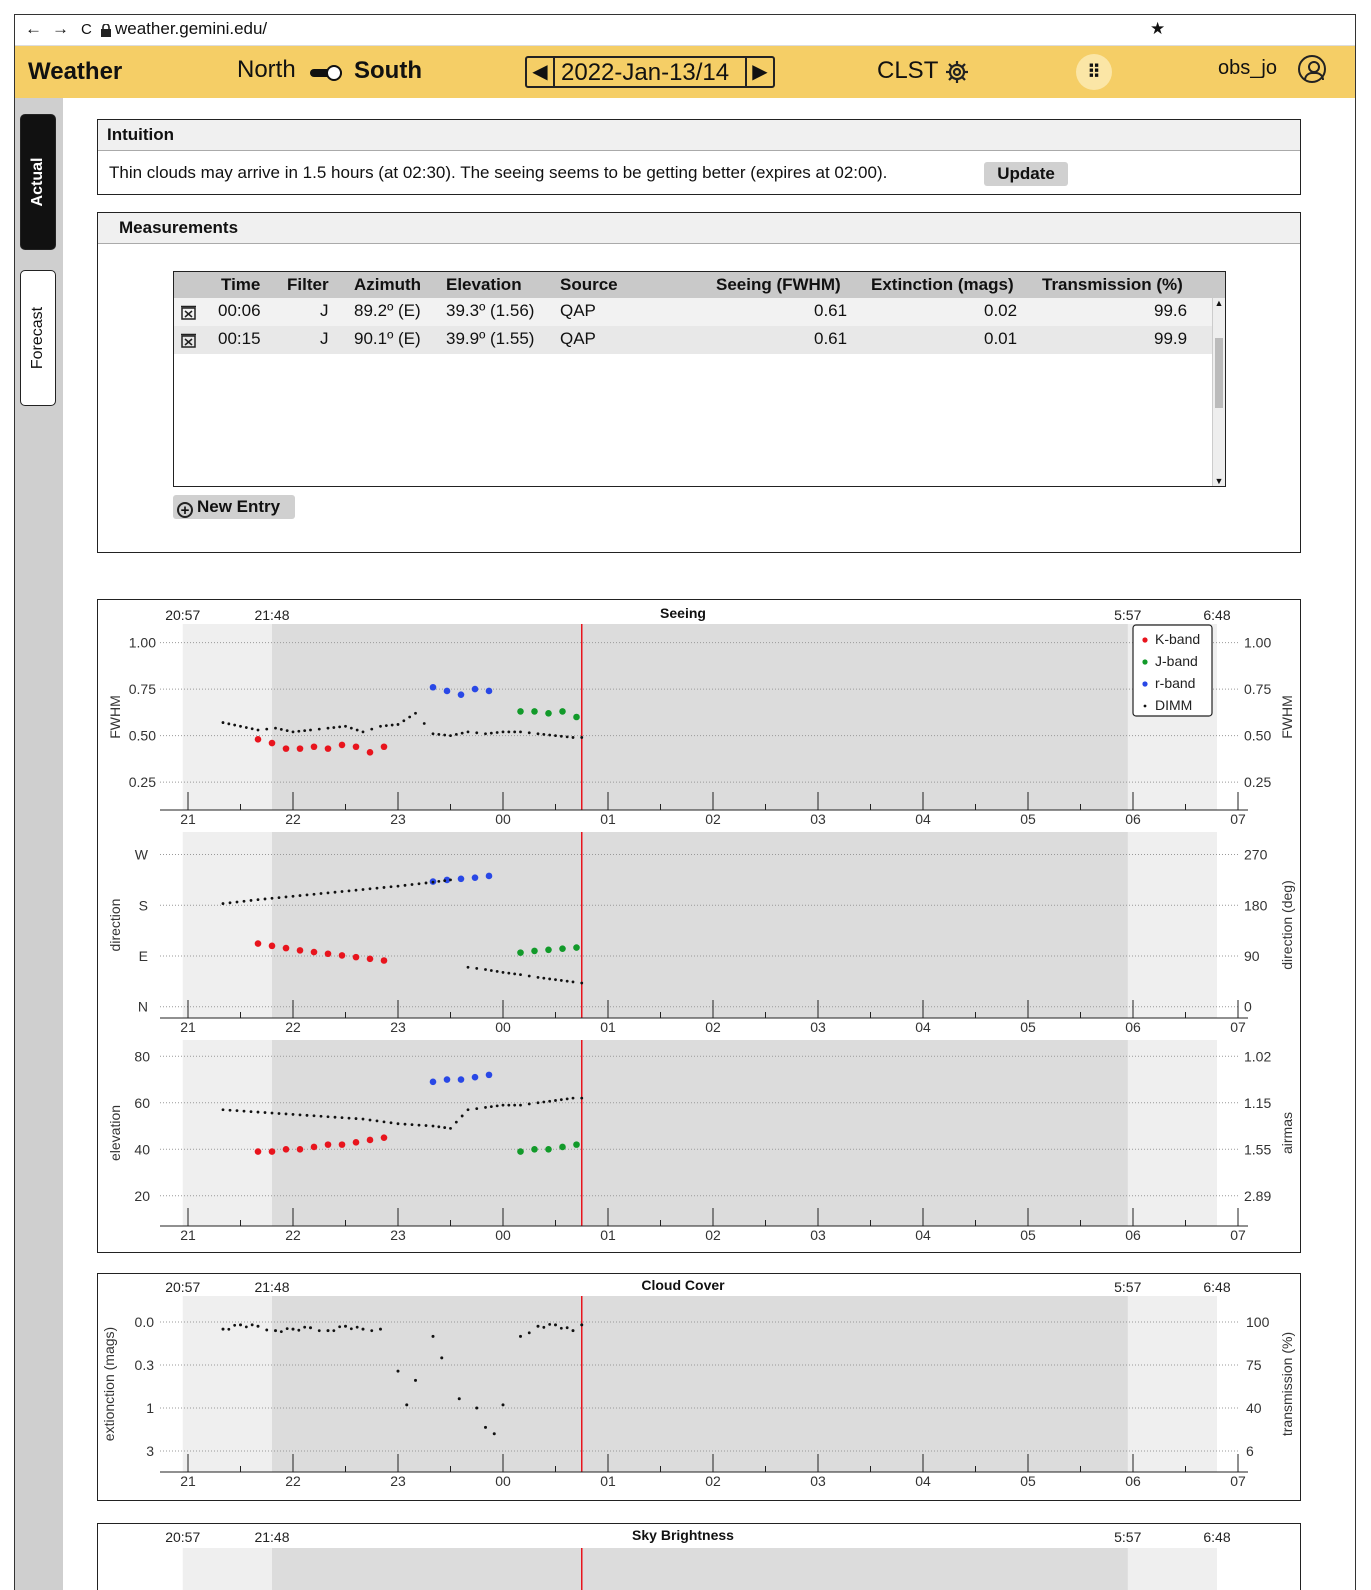  I want to click on url-bar: weather.gemini.edu/, so click(191, 28).